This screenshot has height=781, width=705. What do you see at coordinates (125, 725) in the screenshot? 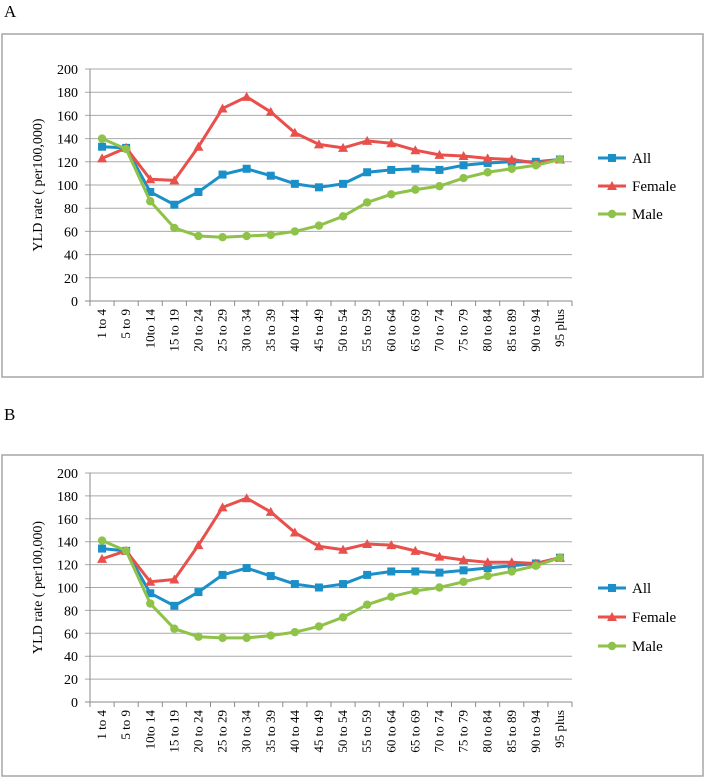
I see `x-tick-label: 5 to 9` at bounding box center [125, 725].